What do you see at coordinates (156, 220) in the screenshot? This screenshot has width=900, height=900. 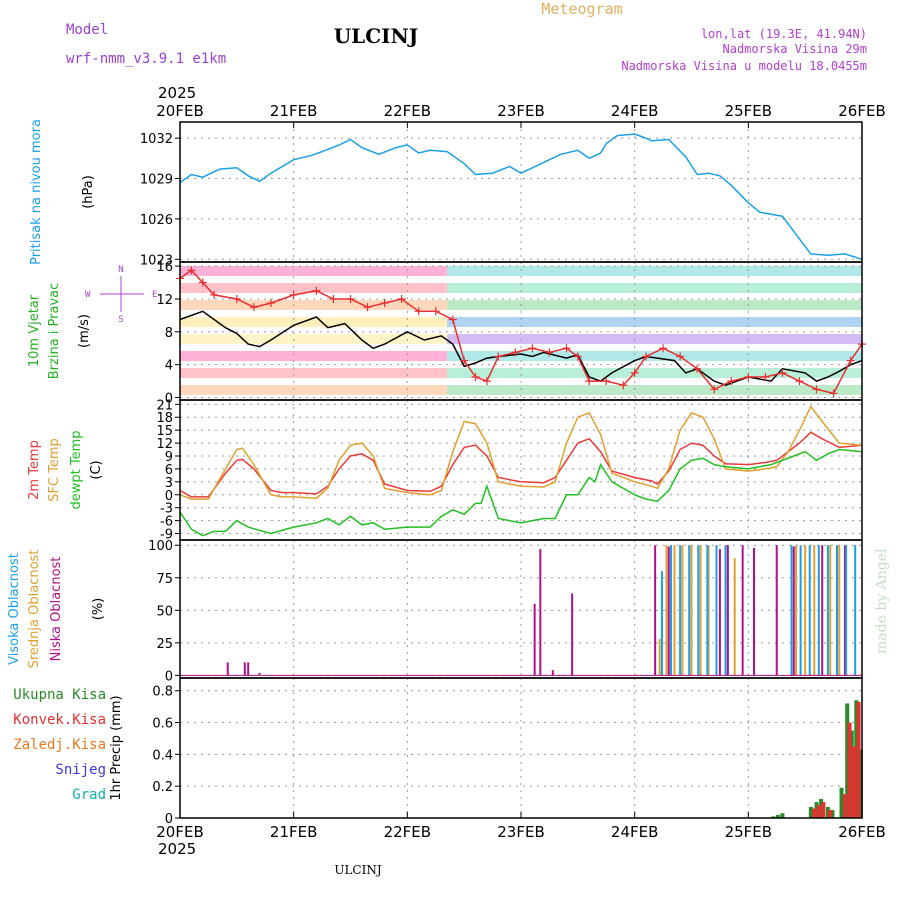 I see `y-tick-label: 1026` at bounding box center [156, 220].